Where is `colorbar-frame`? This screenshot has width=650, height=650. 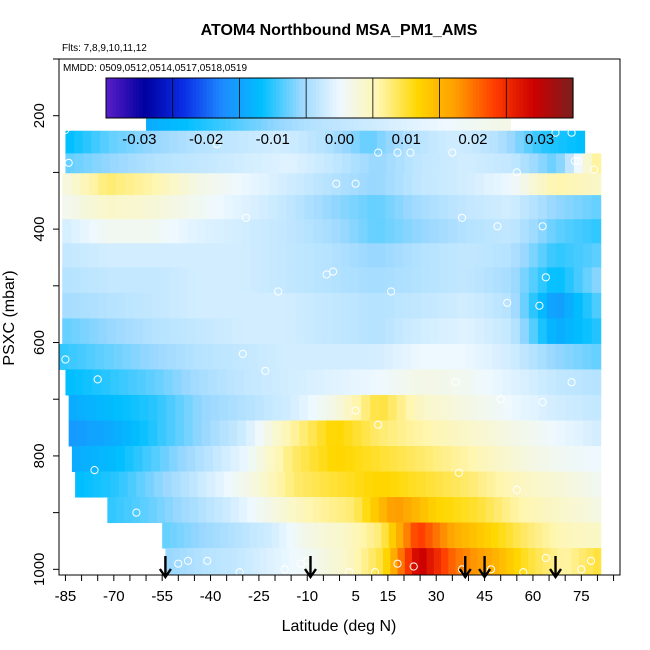 colorbar-frame is located at coordinates (339, 98).